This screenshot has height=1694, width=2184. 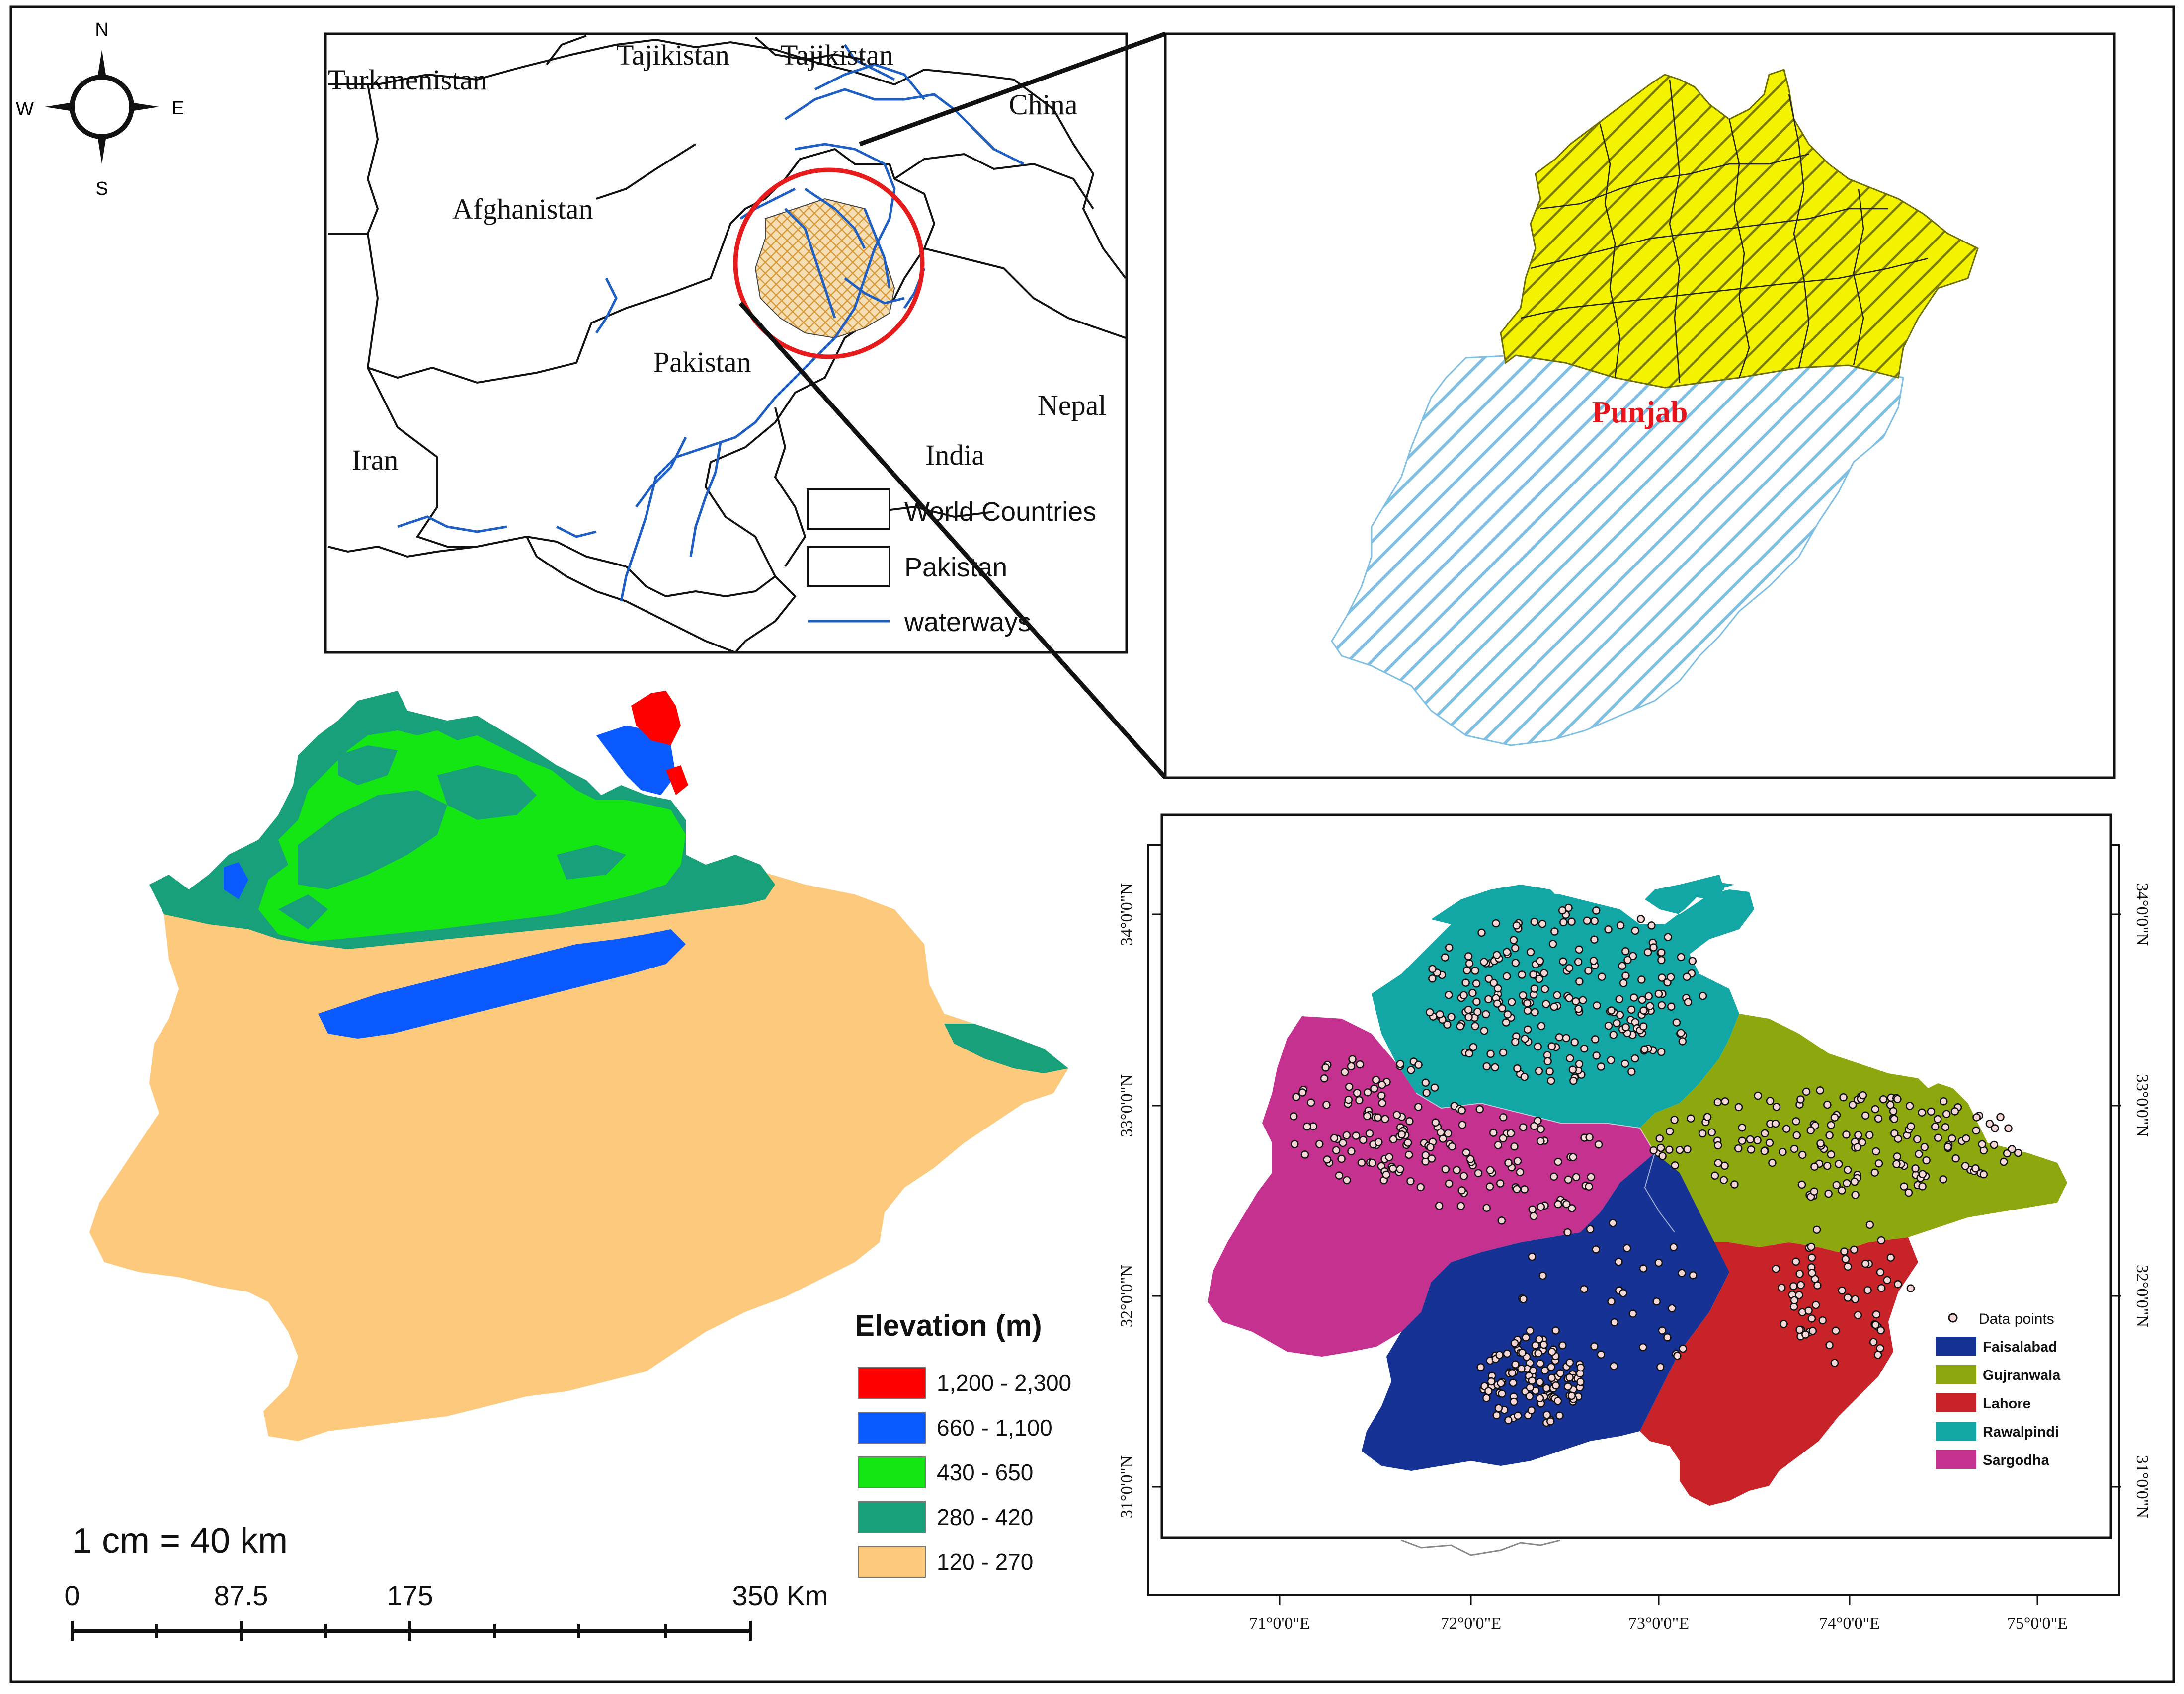 I want to click on legend-label-world-countries: World Countries, so click(x=1000, y=512).